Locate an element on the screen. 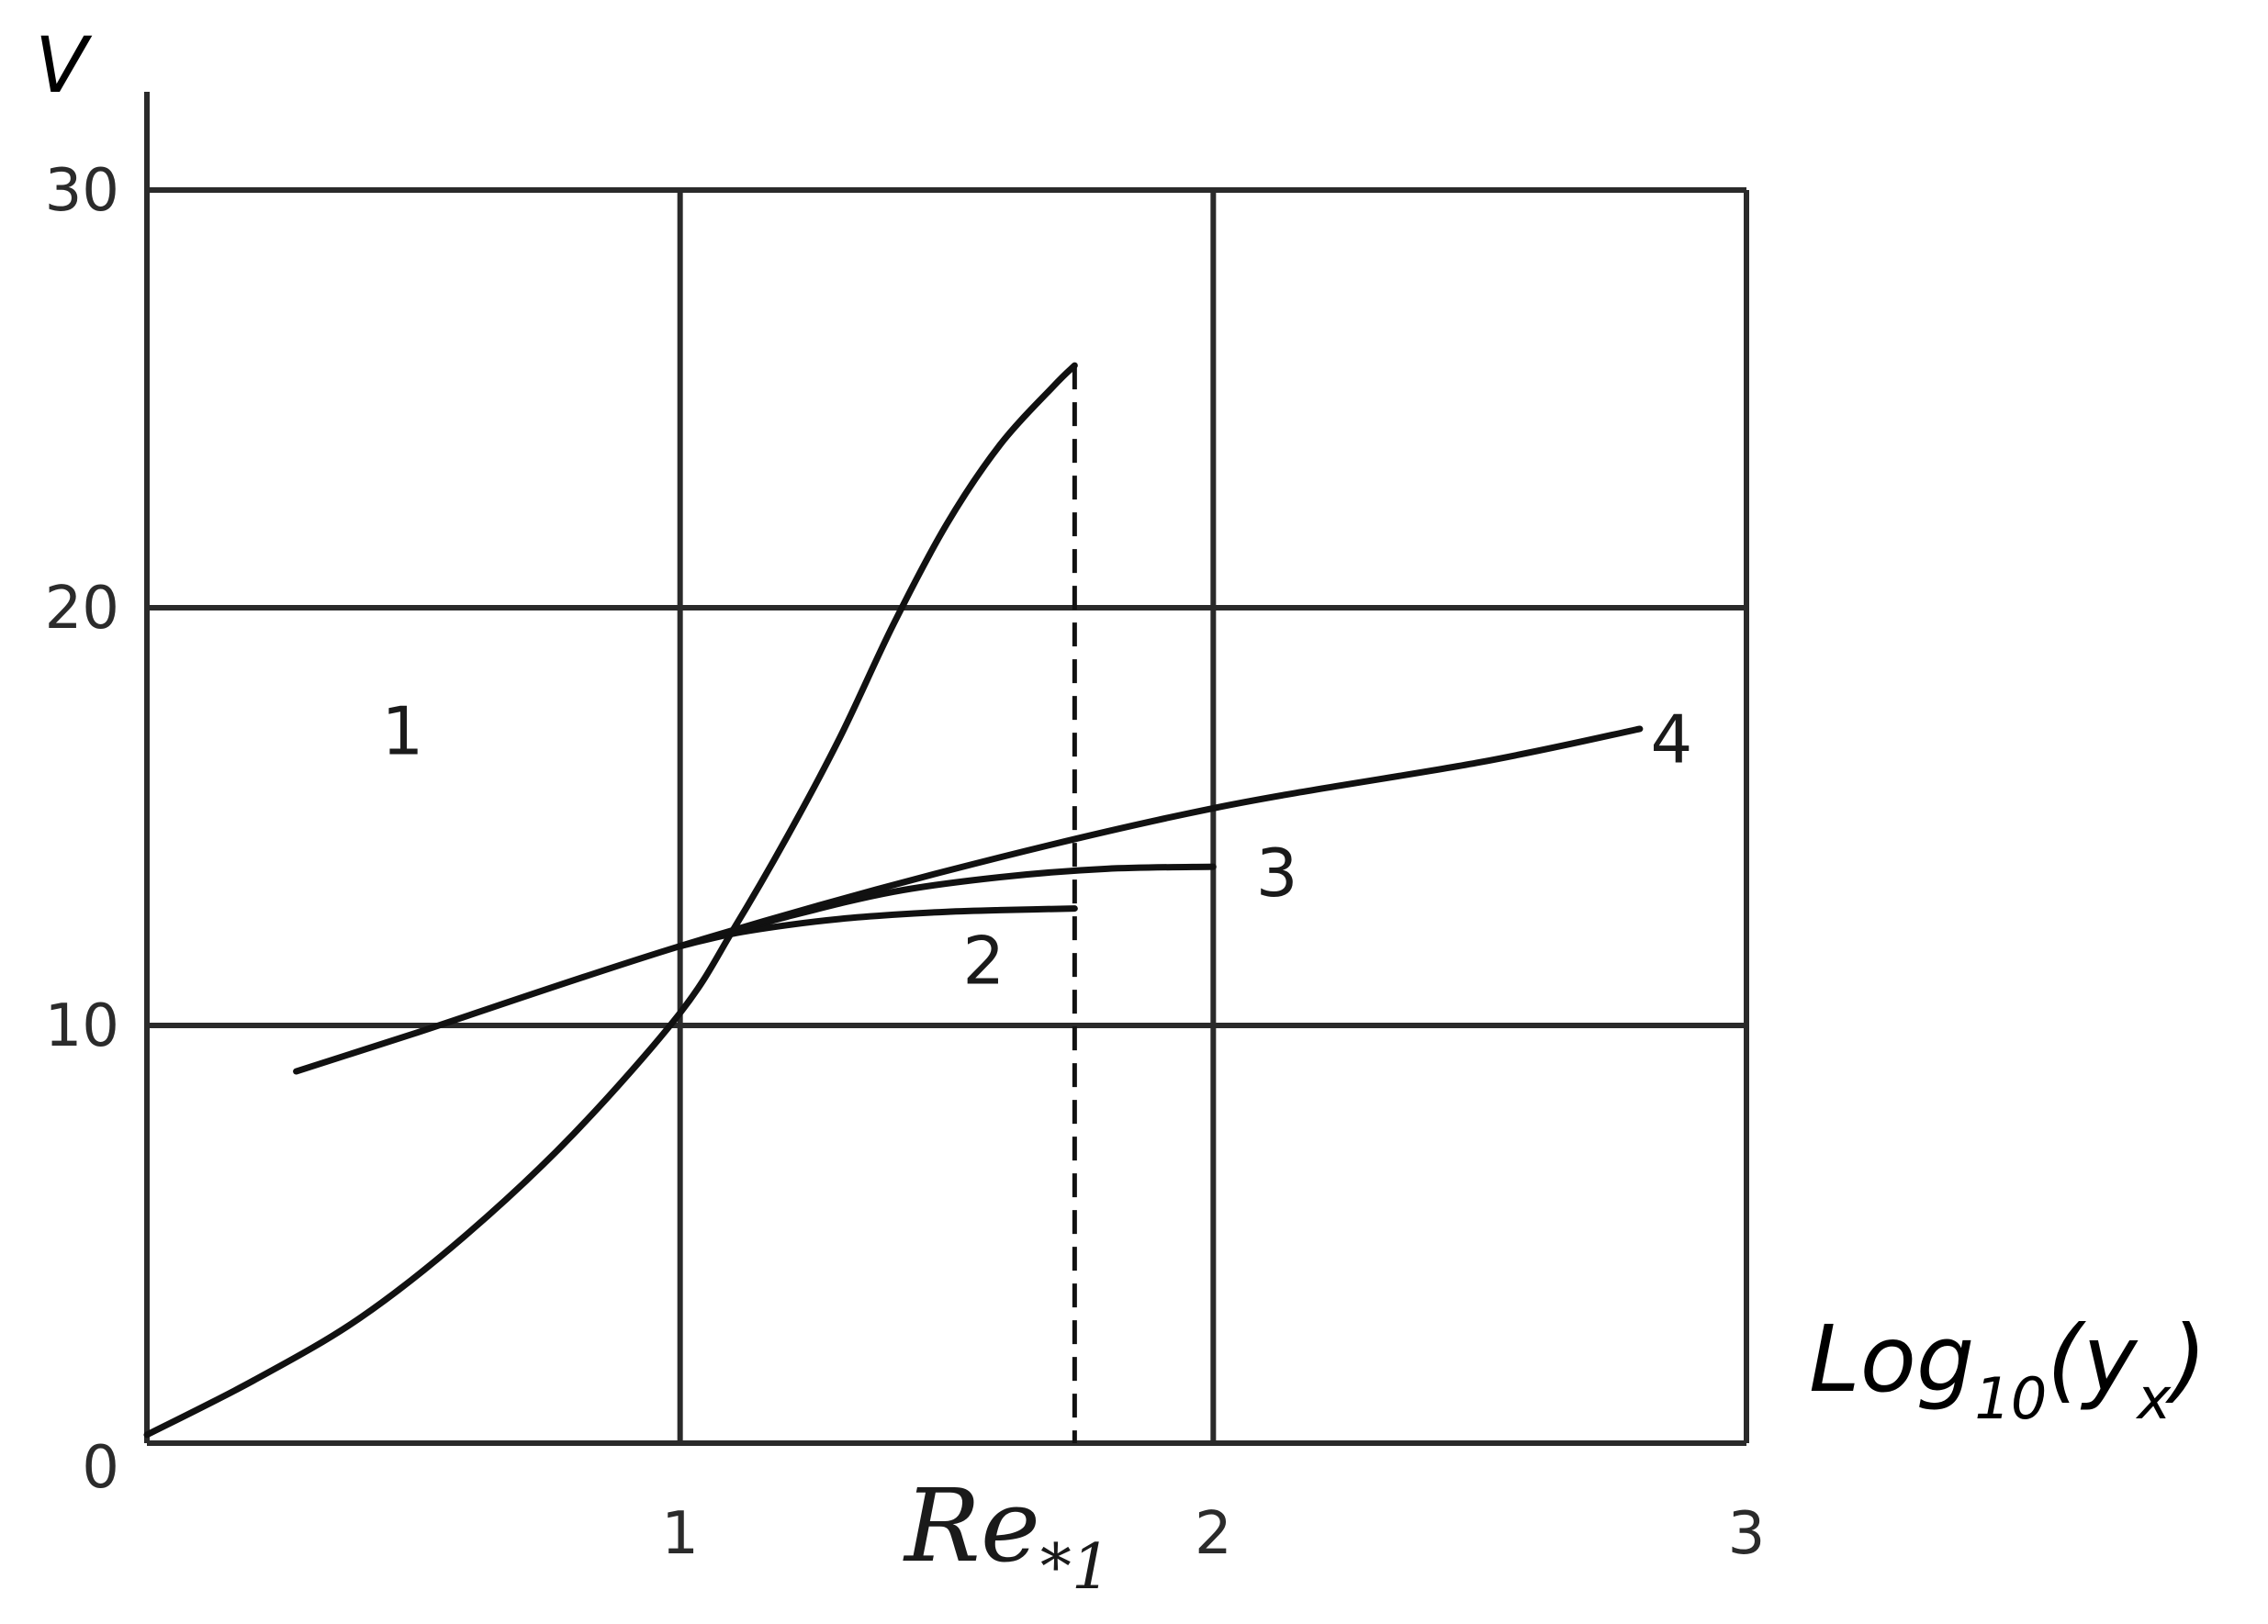  x-axis-title-open: (y is located at coordinates (2093, 1359).